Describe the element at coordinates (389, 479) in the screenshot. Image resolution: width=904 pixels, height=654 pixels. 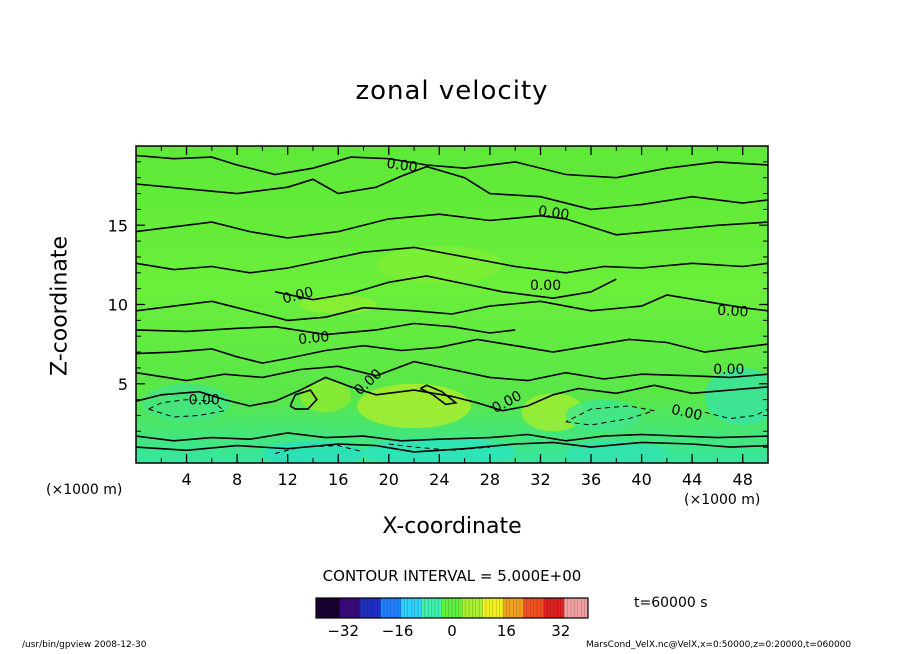
I see `x-tick-label: 20` at that location.